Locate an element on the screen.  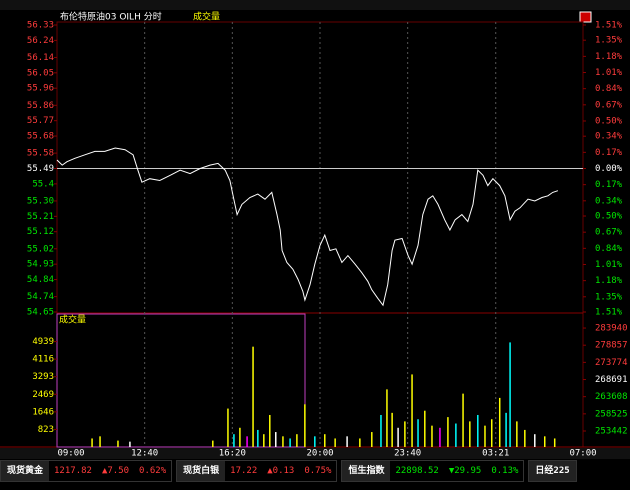
y-tick-label: 54.65 is located at coordinates (40, 313).